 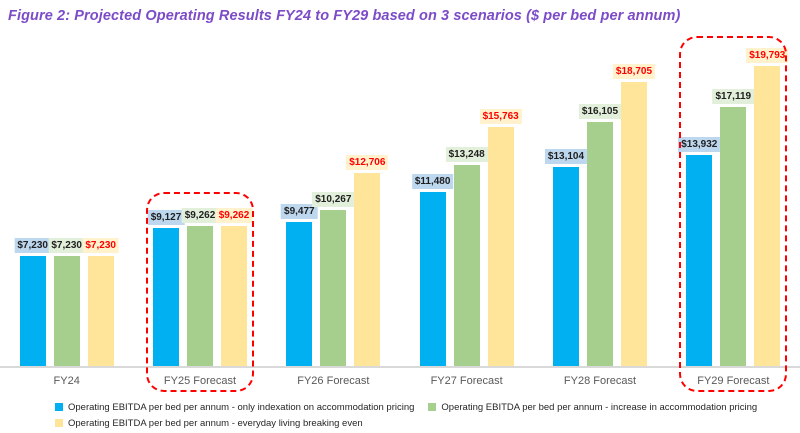 What do you see at coordinates (165, 297) in the screenshot?
I see `bar-only-indexation-fy25-forecast` at bounding box center [165, 297].